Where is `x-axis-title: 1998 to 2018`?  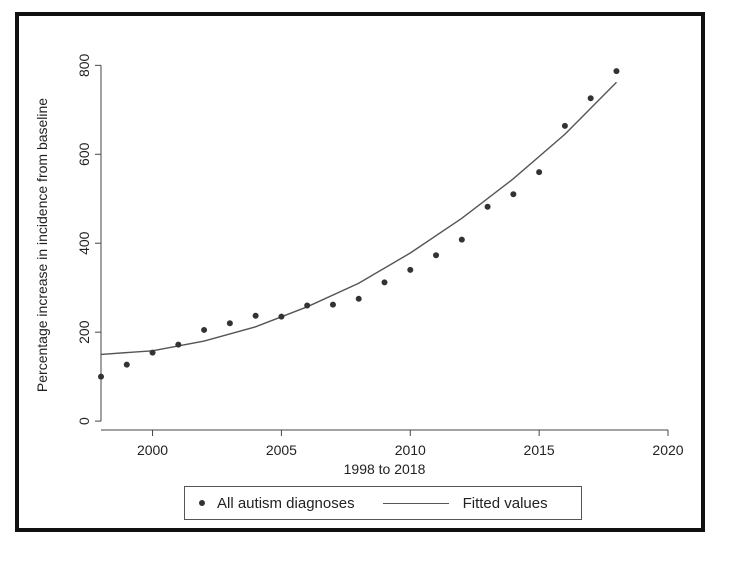 x-axis-title: 1998 to 2018 is located at coordinates (385, 469).